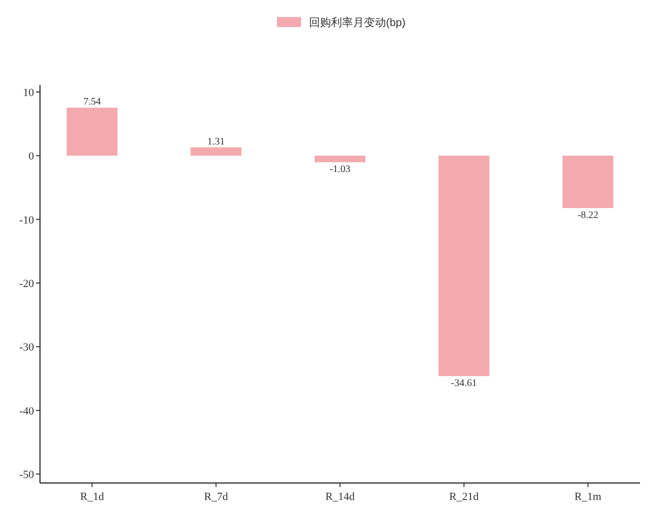 The image size is (648, 505). What do you see at coordinates (340, 497) in the screenshot?
I see `x-tick-label: R_14d` at bounding box center [340, 497].